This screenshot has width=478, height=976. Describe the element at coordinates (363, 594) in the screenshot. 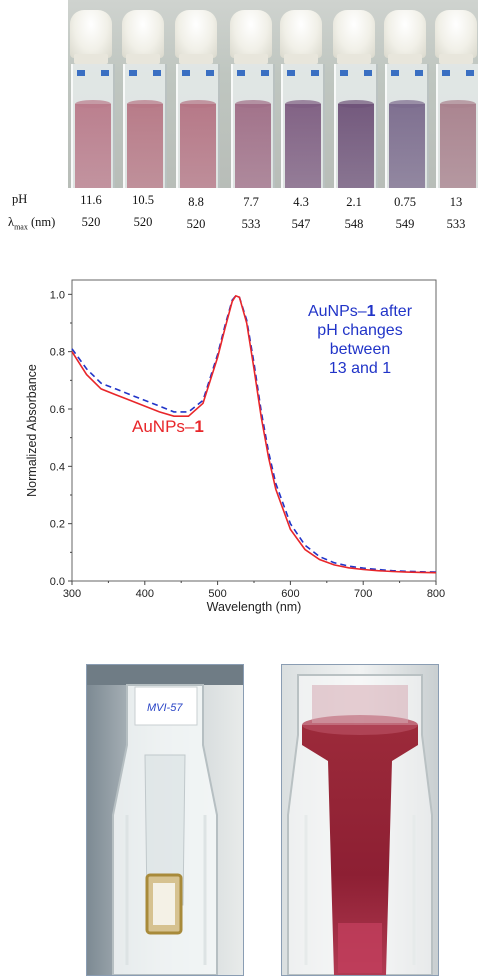

I see `x-tick-label: 700` at that location.